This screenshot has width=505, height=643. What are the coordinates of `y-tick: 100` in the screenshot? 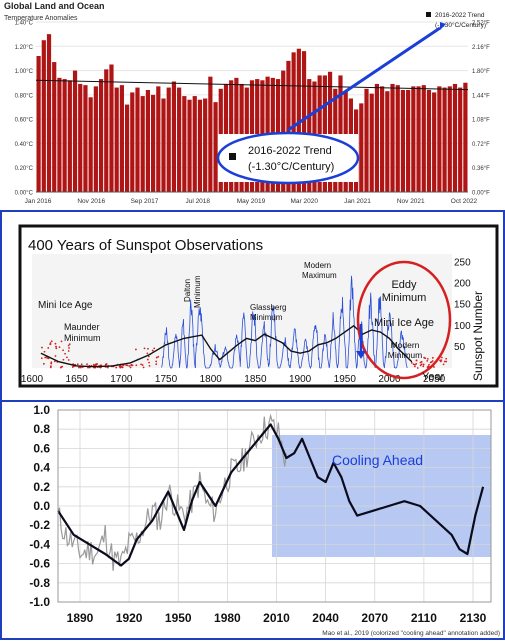 It's located at (462, 326).